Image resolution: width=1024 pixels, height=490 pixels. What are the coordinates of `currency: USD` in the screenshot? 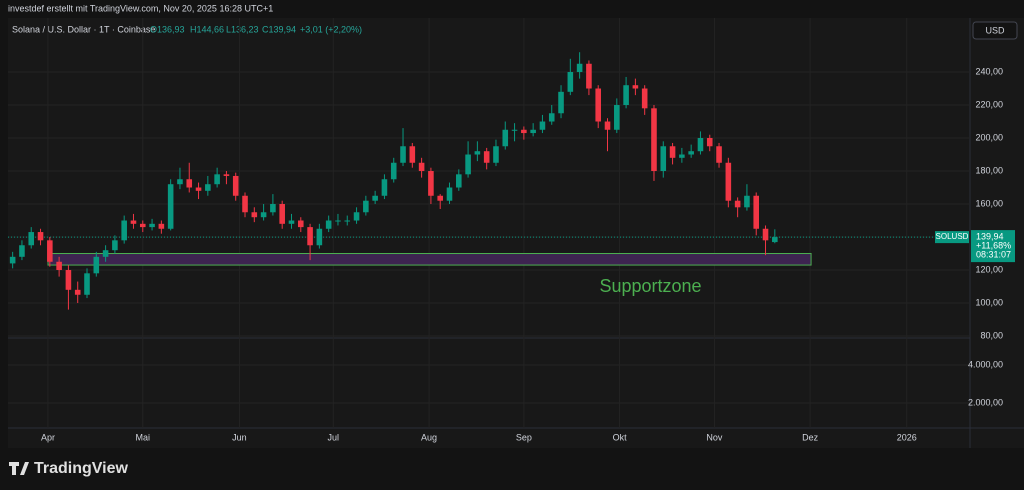 It's located at (995, 30).